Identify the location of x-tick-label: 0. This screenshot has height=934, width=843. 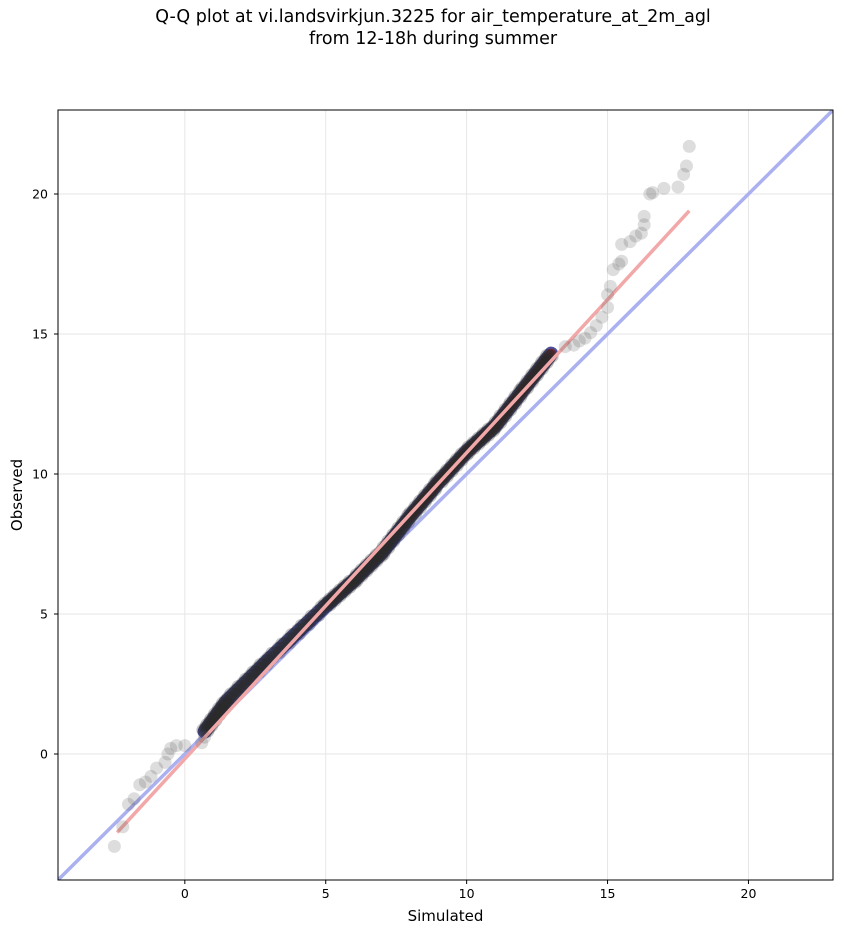
(185, 893).